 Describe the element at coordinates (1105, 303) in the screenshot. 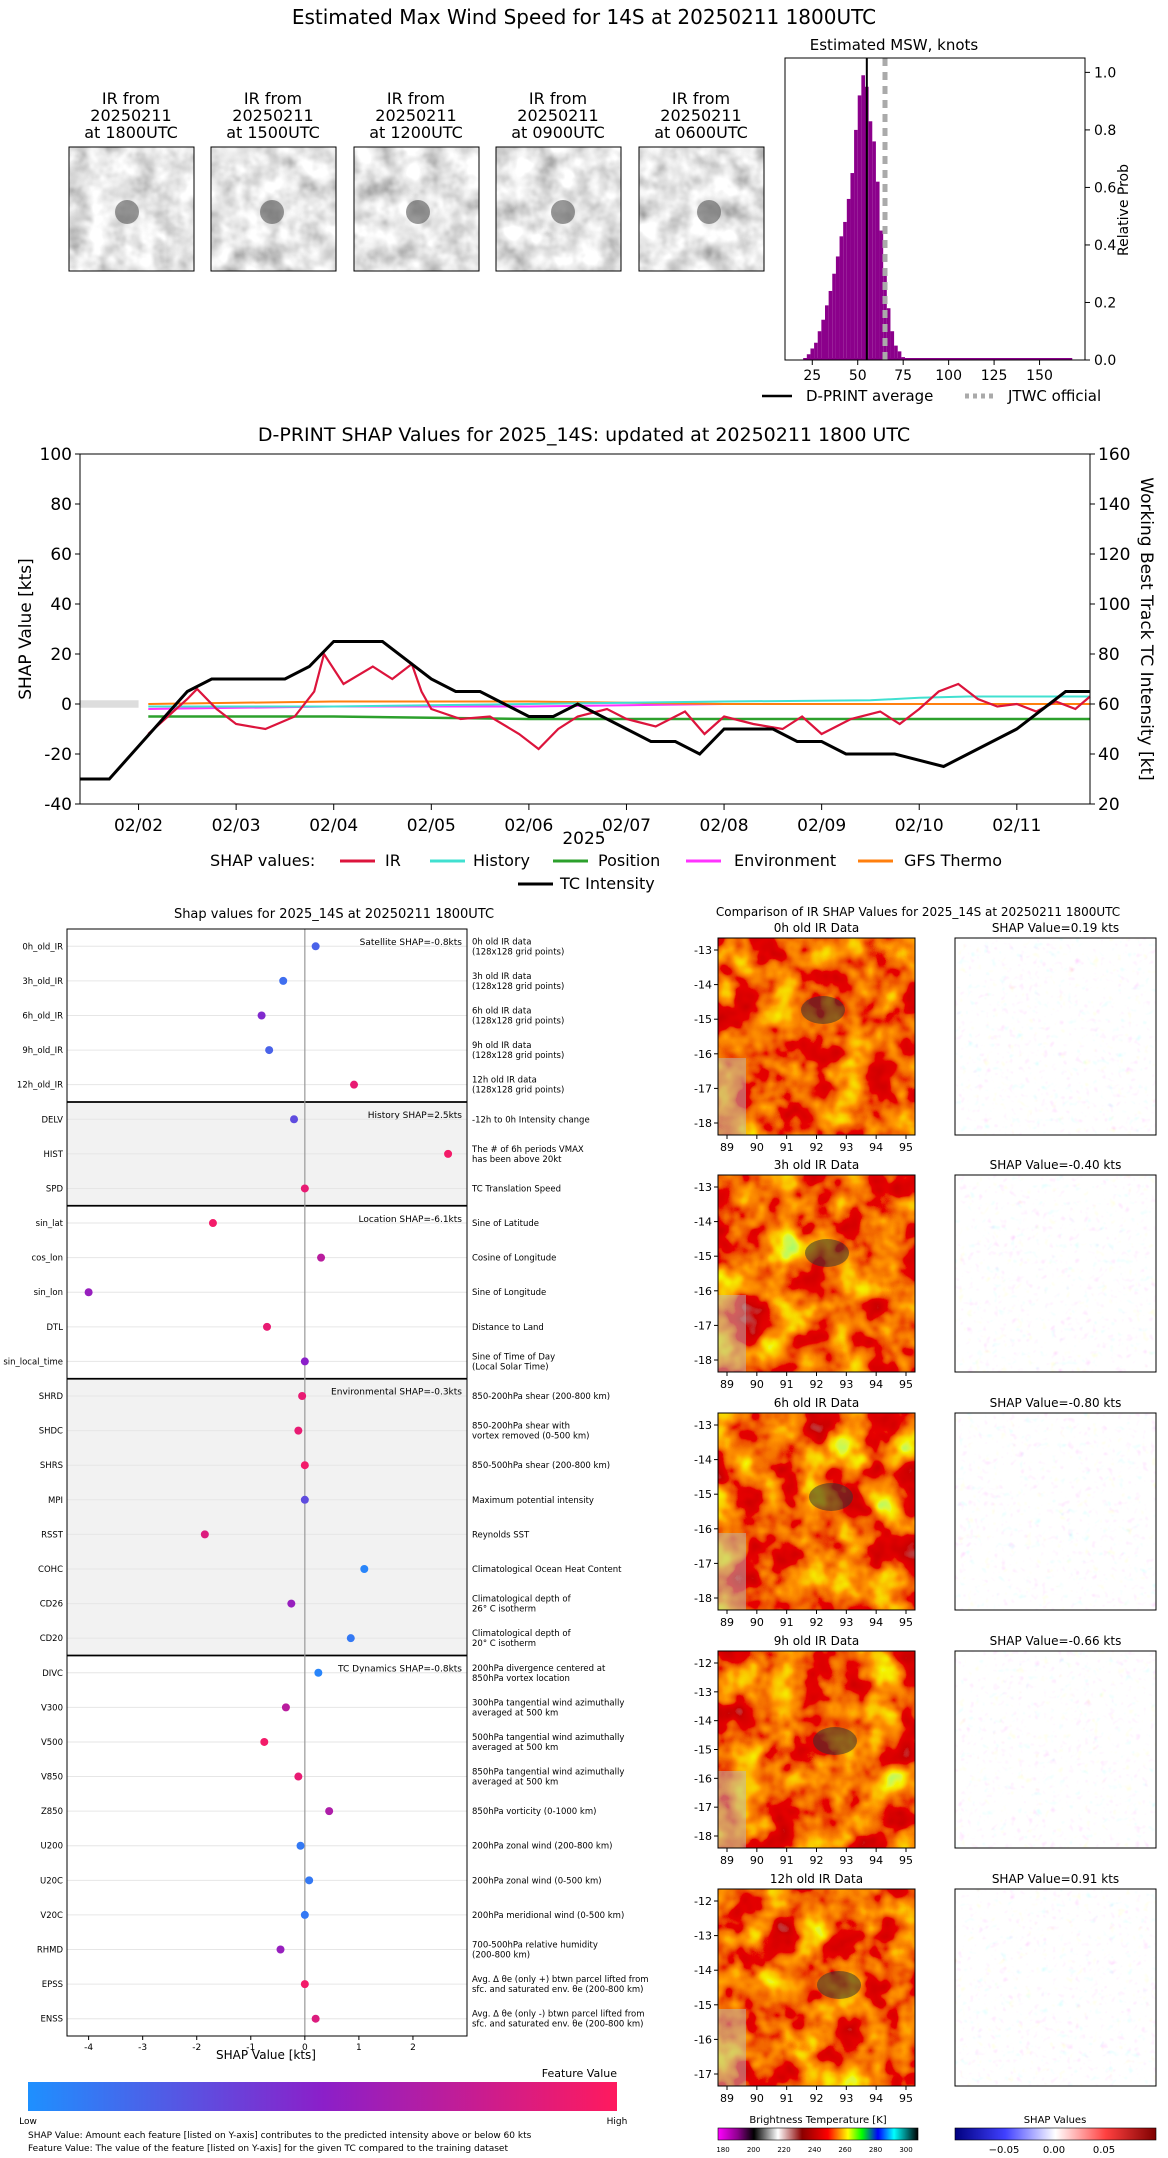

I see `histogram-ytick-label: 0.2` at that location.